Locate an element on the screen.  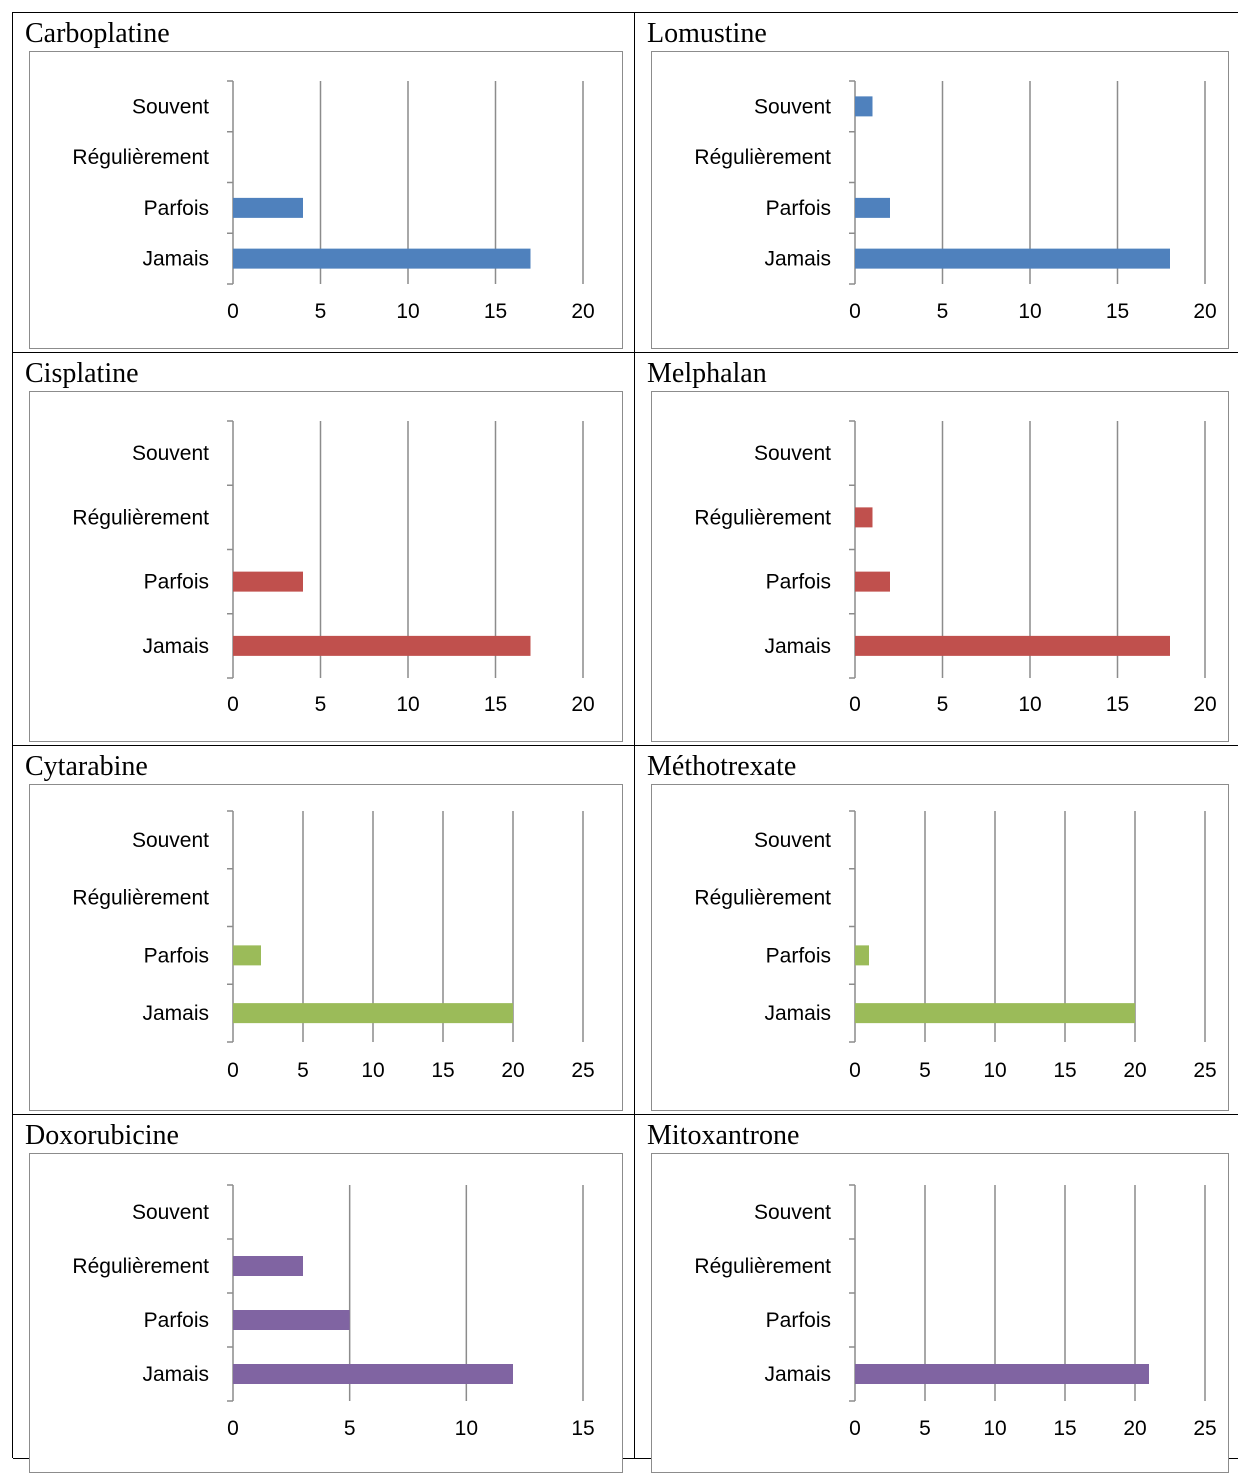
panel-title: Méthotrexate is located at coordinates (722, 766).